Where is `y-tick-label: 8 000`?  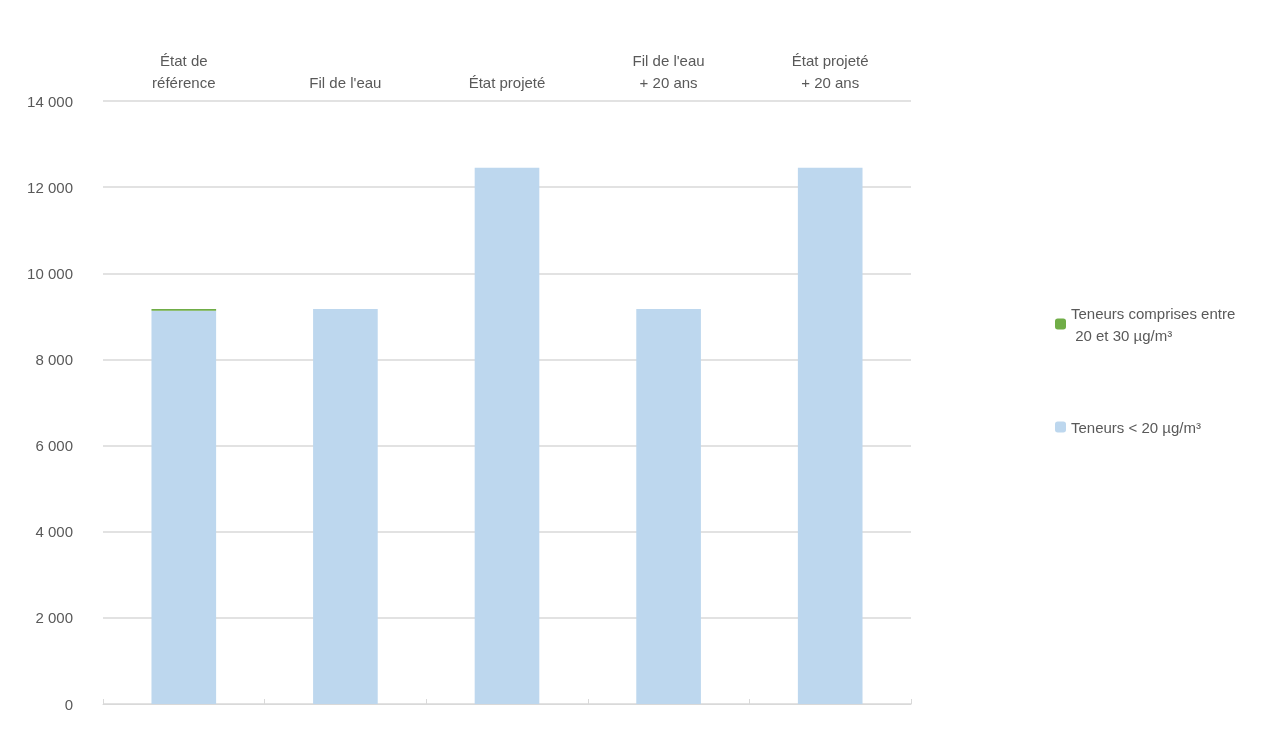
y-tick-label: 8 000 is located at coordinates (54, 359).